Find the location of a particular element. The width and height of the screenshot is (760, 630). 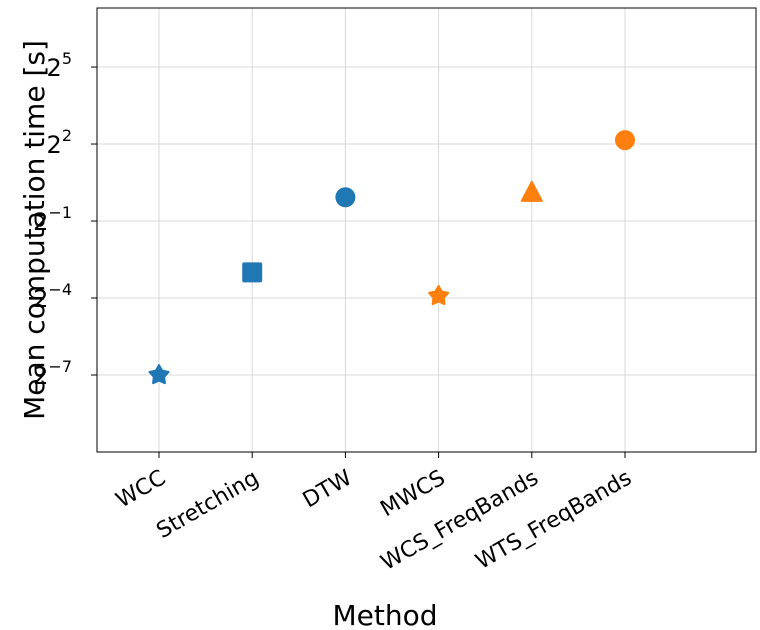

y-tick-label: 2−4 is located at coordinates (52, 296).